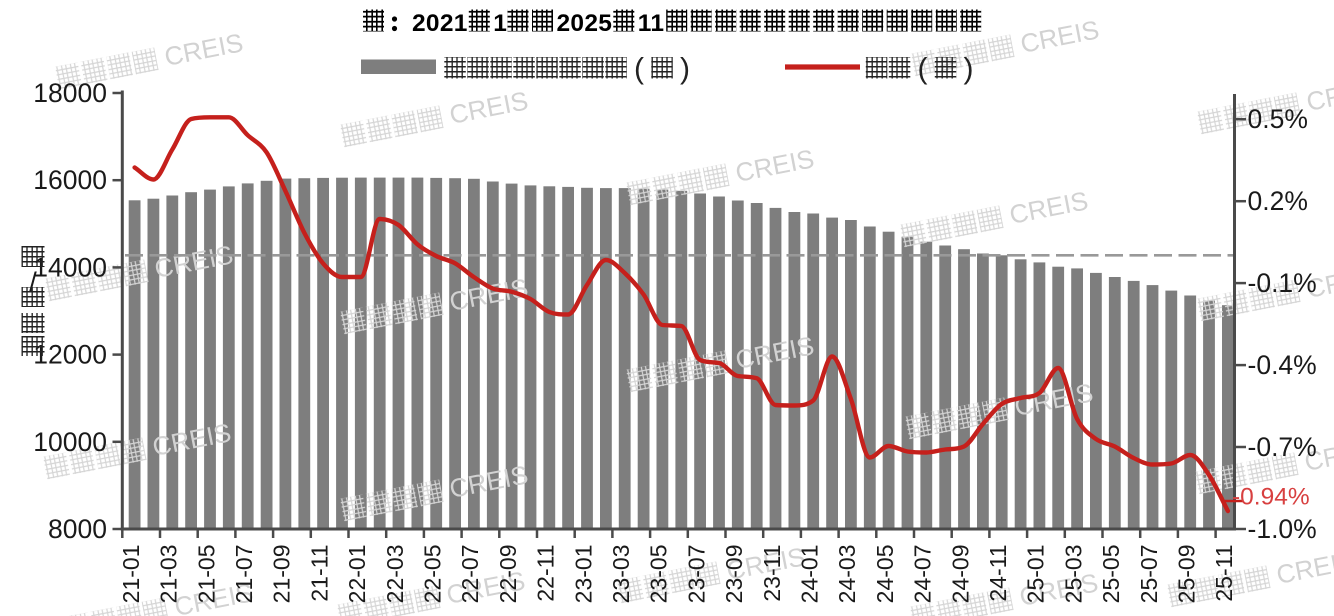  What do you see at coordinates (1282, 529) in the screenshot?
I see `svg-text: -1.0%` at bounding box center [1282, 529].